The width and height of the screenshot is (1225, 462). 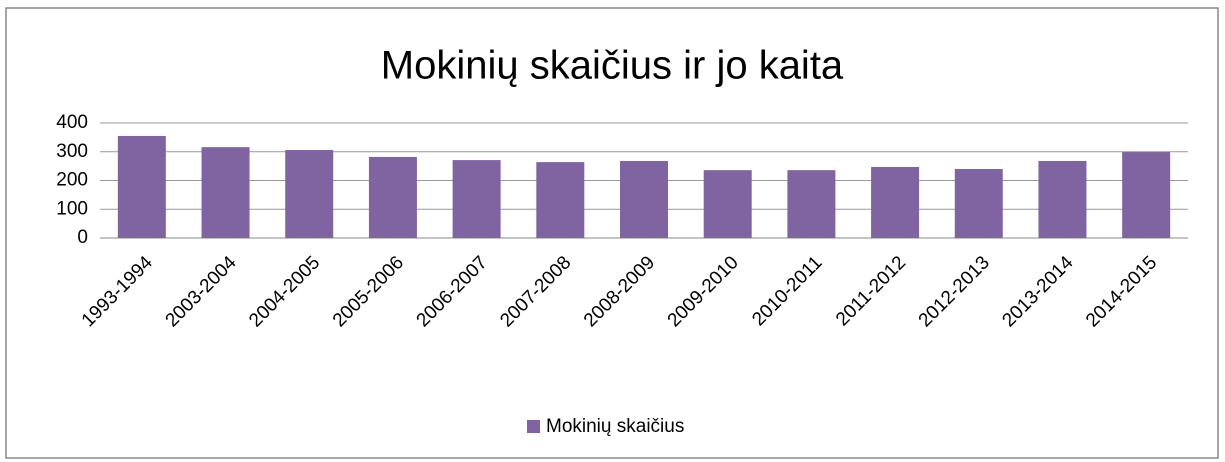 What do you see at coordinates (72, 151) in the screenshot?
I see `y-tick-label: 300` at bounding box center [72, 151].